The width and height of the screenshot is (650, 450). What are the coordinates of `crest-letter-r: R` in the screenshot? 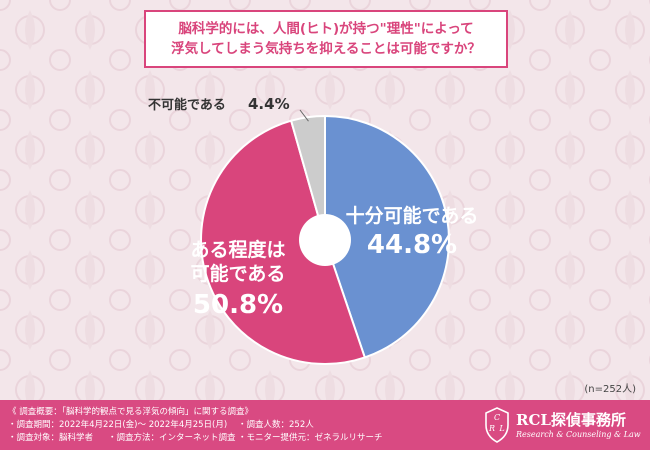 It's located at (491, 428).